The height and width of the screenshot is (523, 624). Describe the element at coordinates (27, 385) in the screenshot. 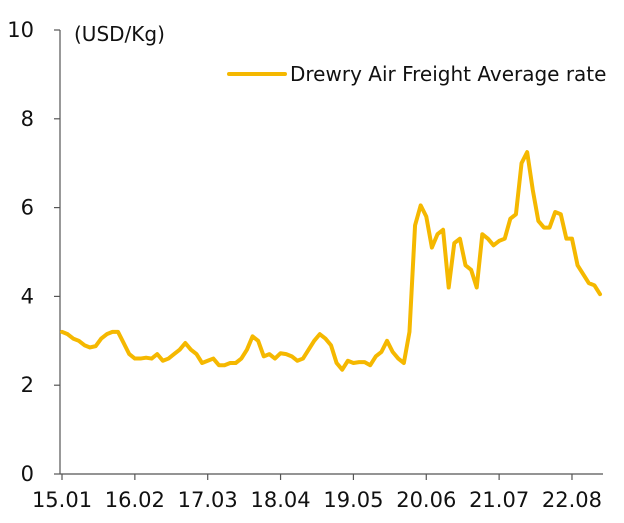

I see `y-tick-label: 2` at that location.